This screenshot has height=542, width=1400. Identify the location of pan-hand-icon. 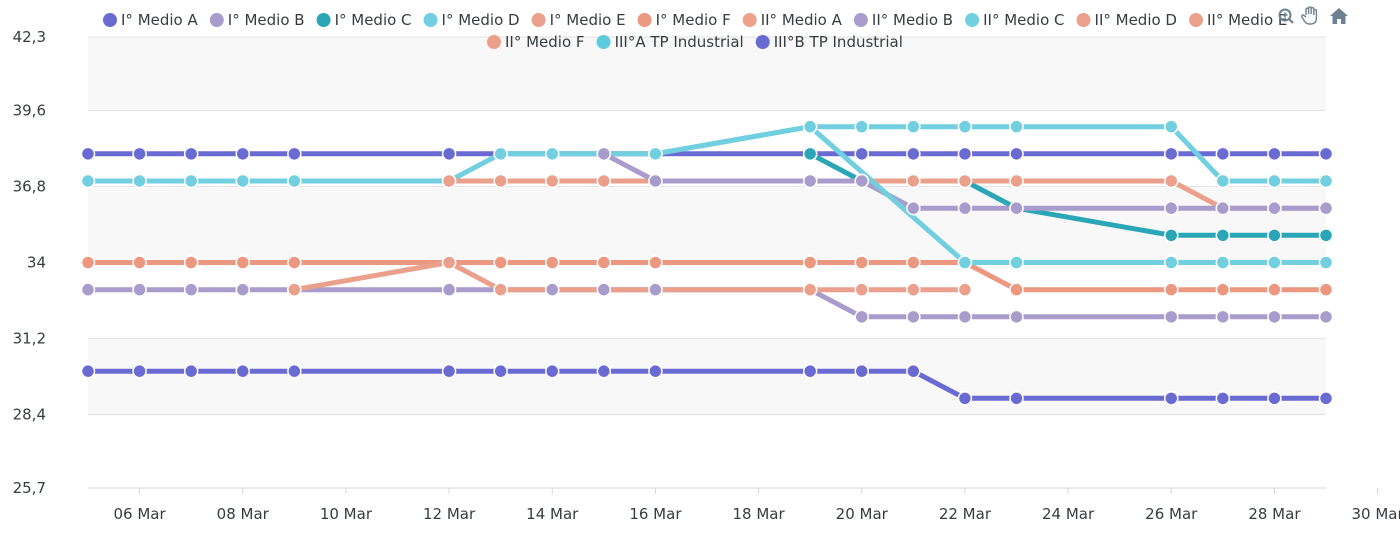
(1309, 15).